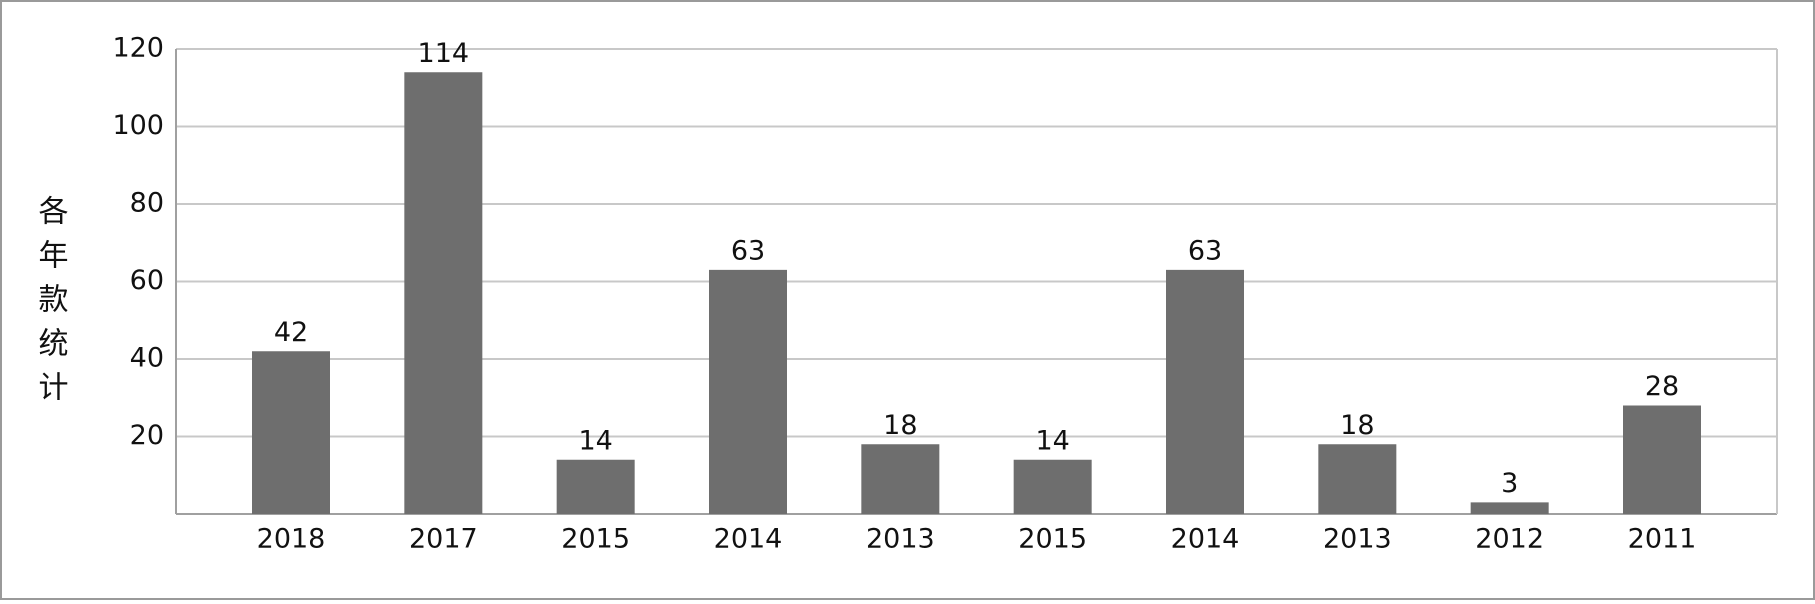  I want to click on x-tick-label: 2018, so click(291, 539).